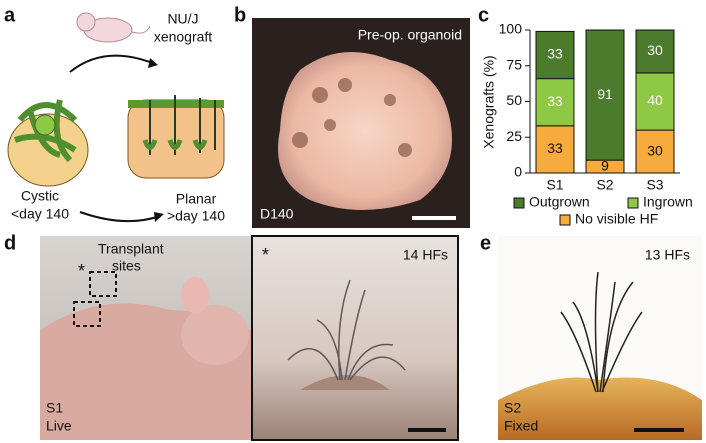  I want to click on stage-label: D140, so click(277, 214).